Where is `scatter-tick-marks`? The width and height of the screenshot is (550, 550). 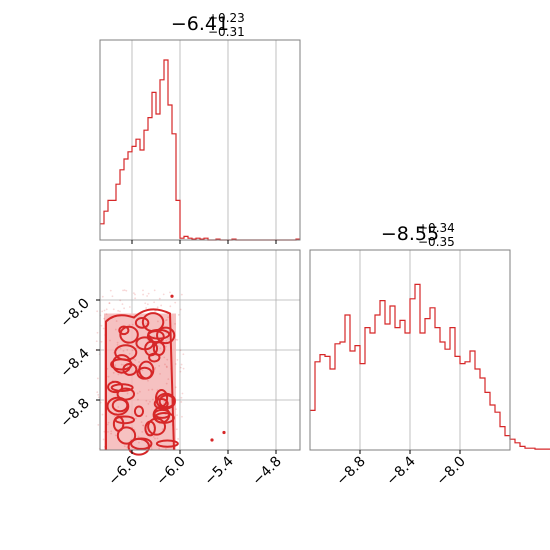
scatter-tick-marks is located at coordinates (186, 376).